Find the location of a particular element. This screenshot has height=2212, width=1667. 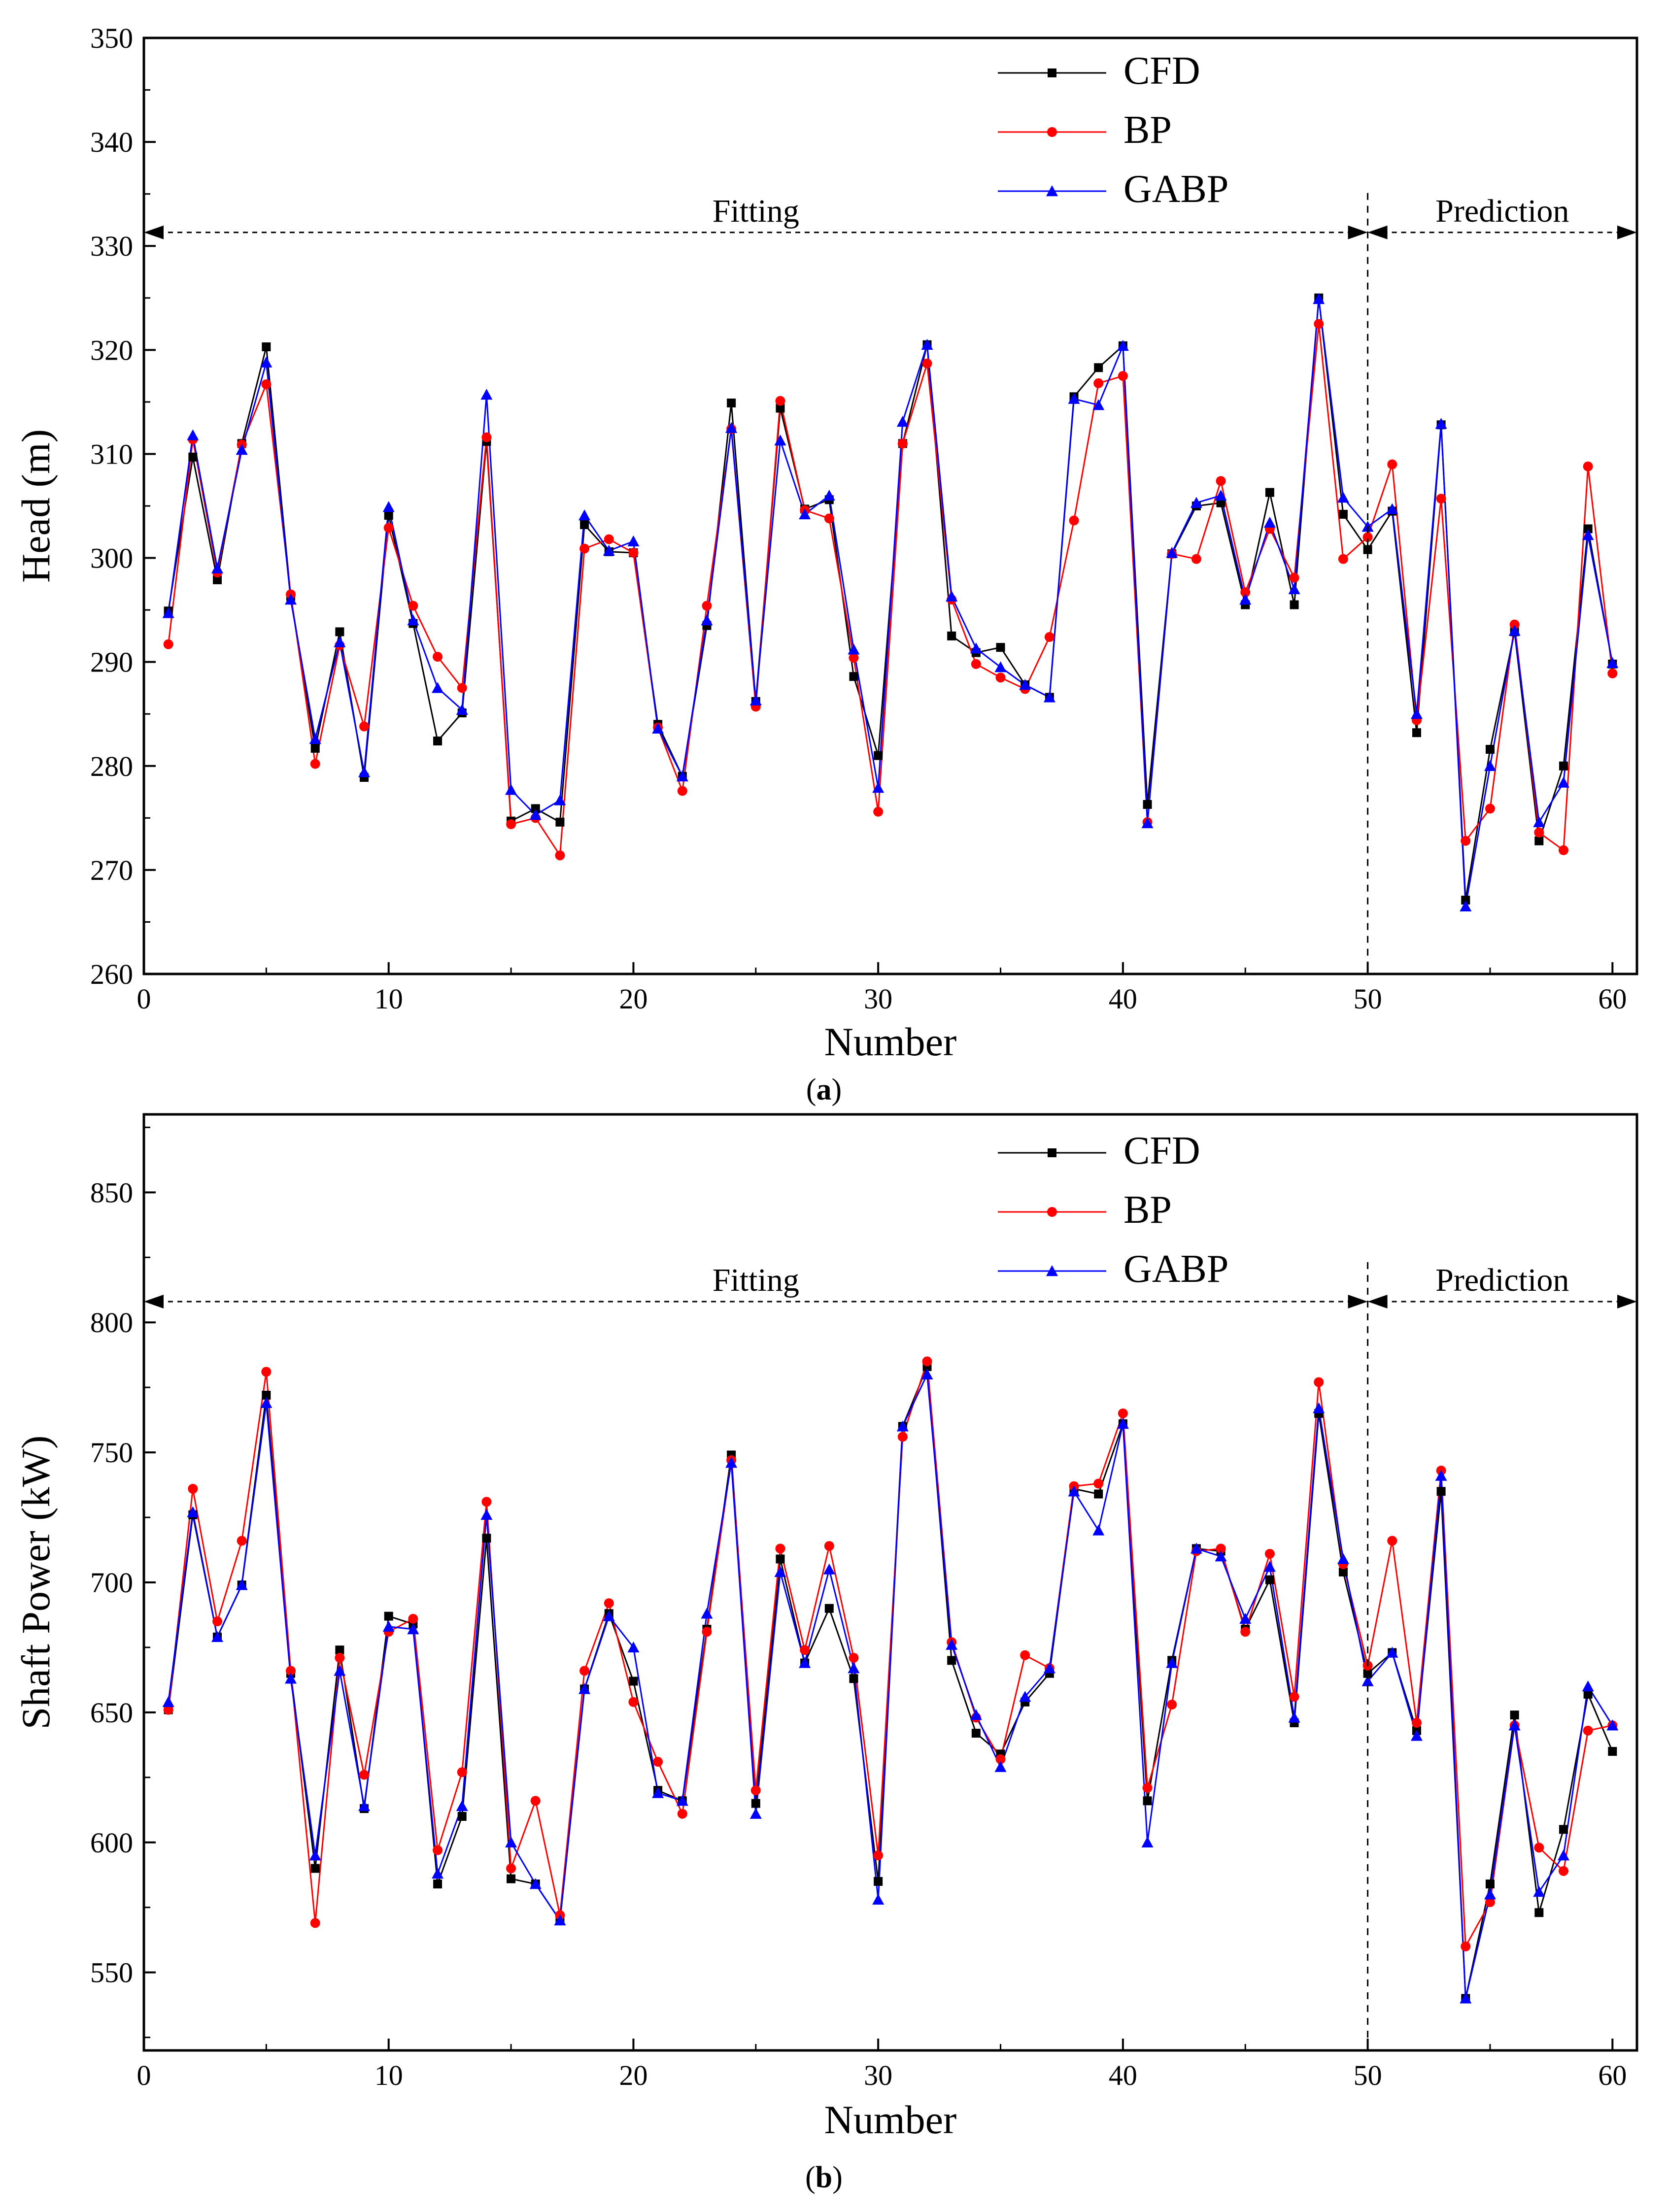

shaft-power-y-tick-label: 800 is located at coordinates (112, 1323).